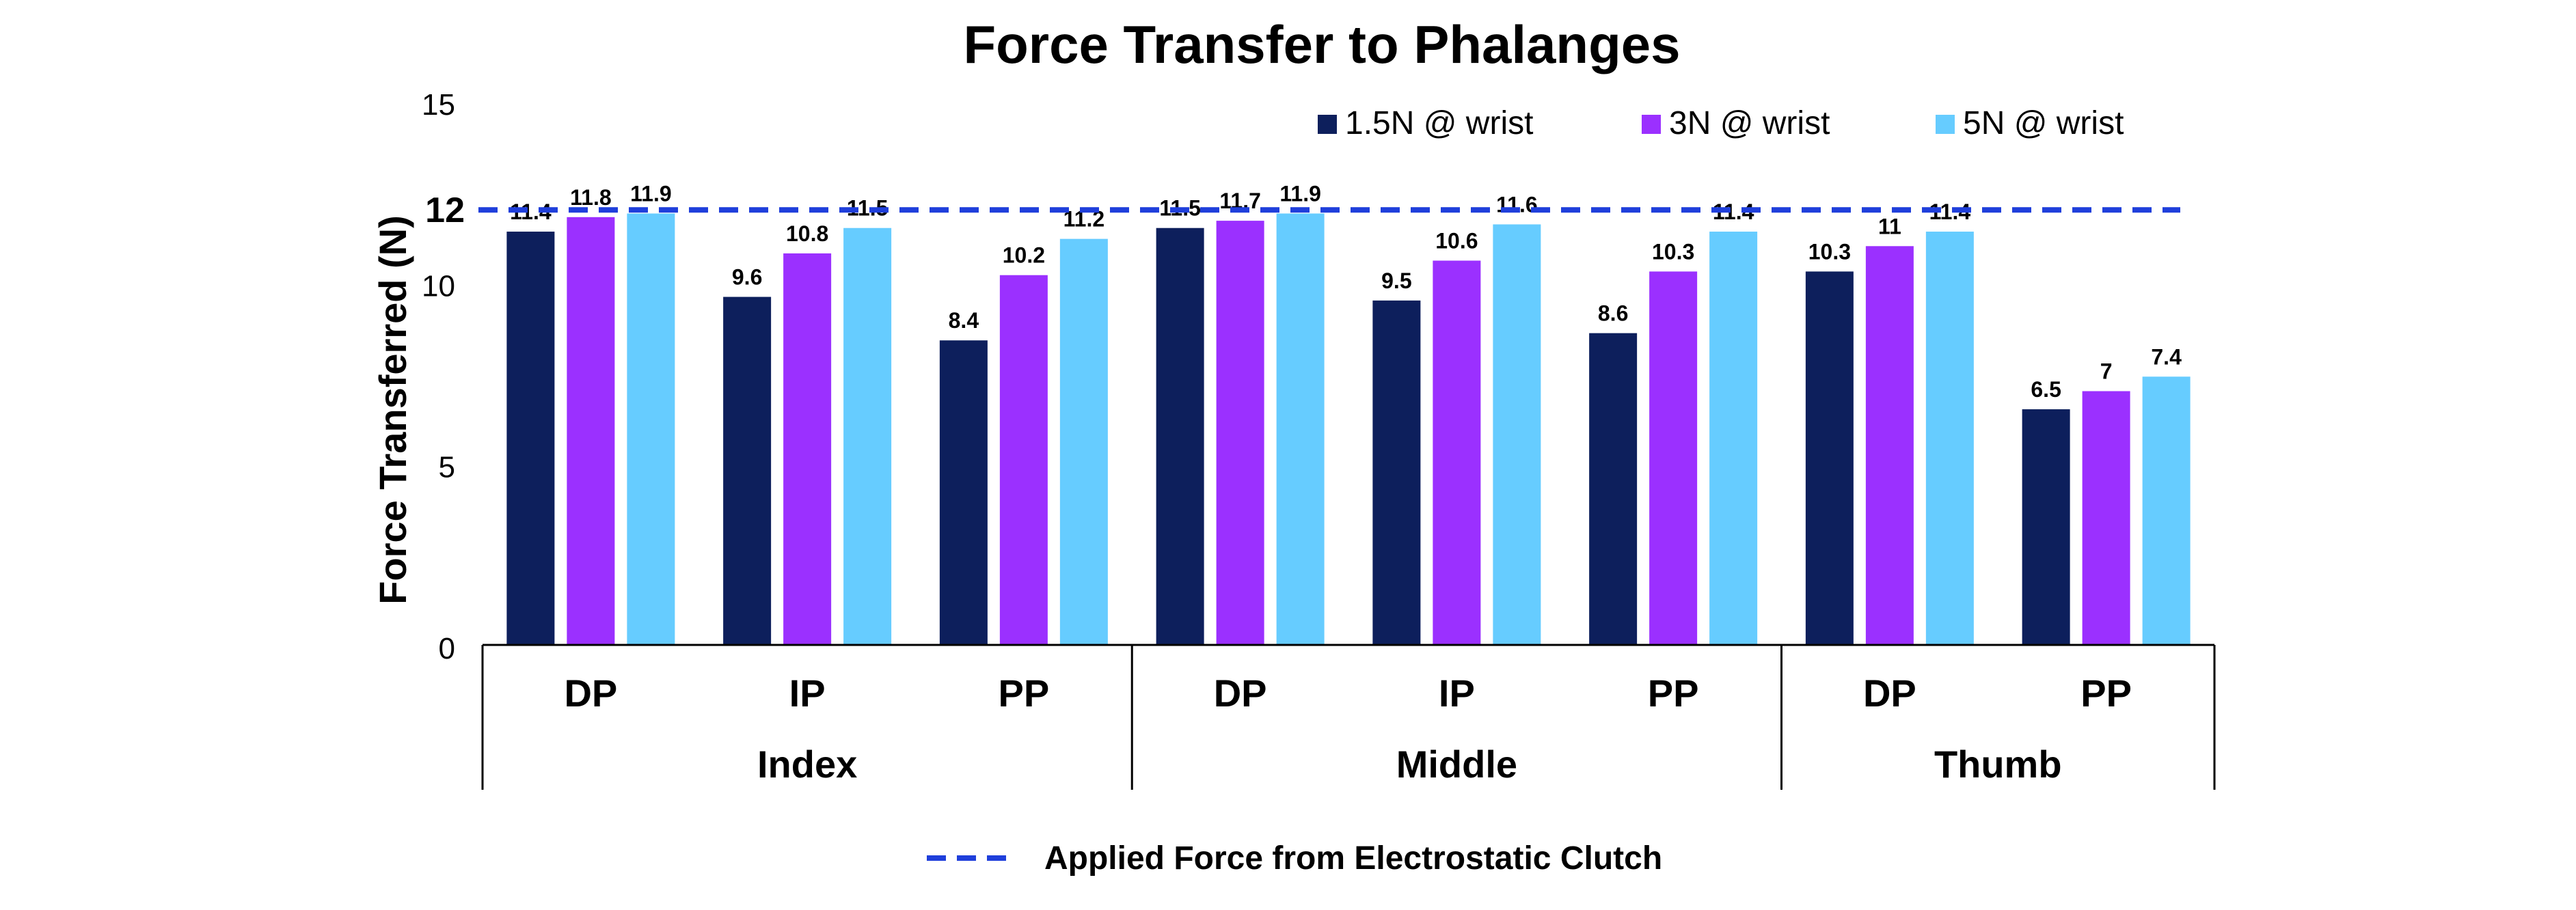  Describe the element at coordinates (1613, 313) in the screenshot. I see `bar-data-label: 8.6` at that location.